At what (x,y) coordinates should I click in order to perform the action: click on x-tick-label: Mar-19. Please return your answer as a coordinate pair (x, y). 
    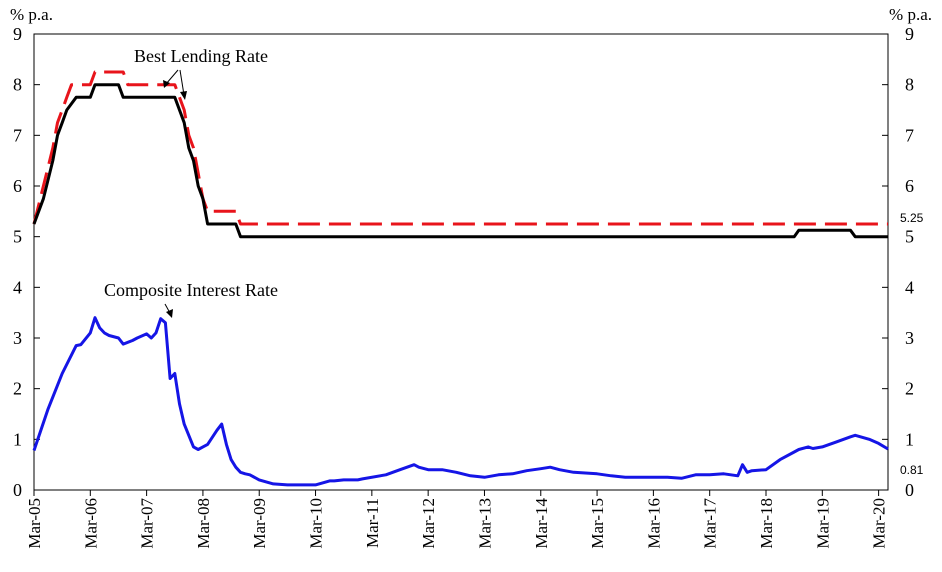
    Looking at the image, I should click on (822, 523).